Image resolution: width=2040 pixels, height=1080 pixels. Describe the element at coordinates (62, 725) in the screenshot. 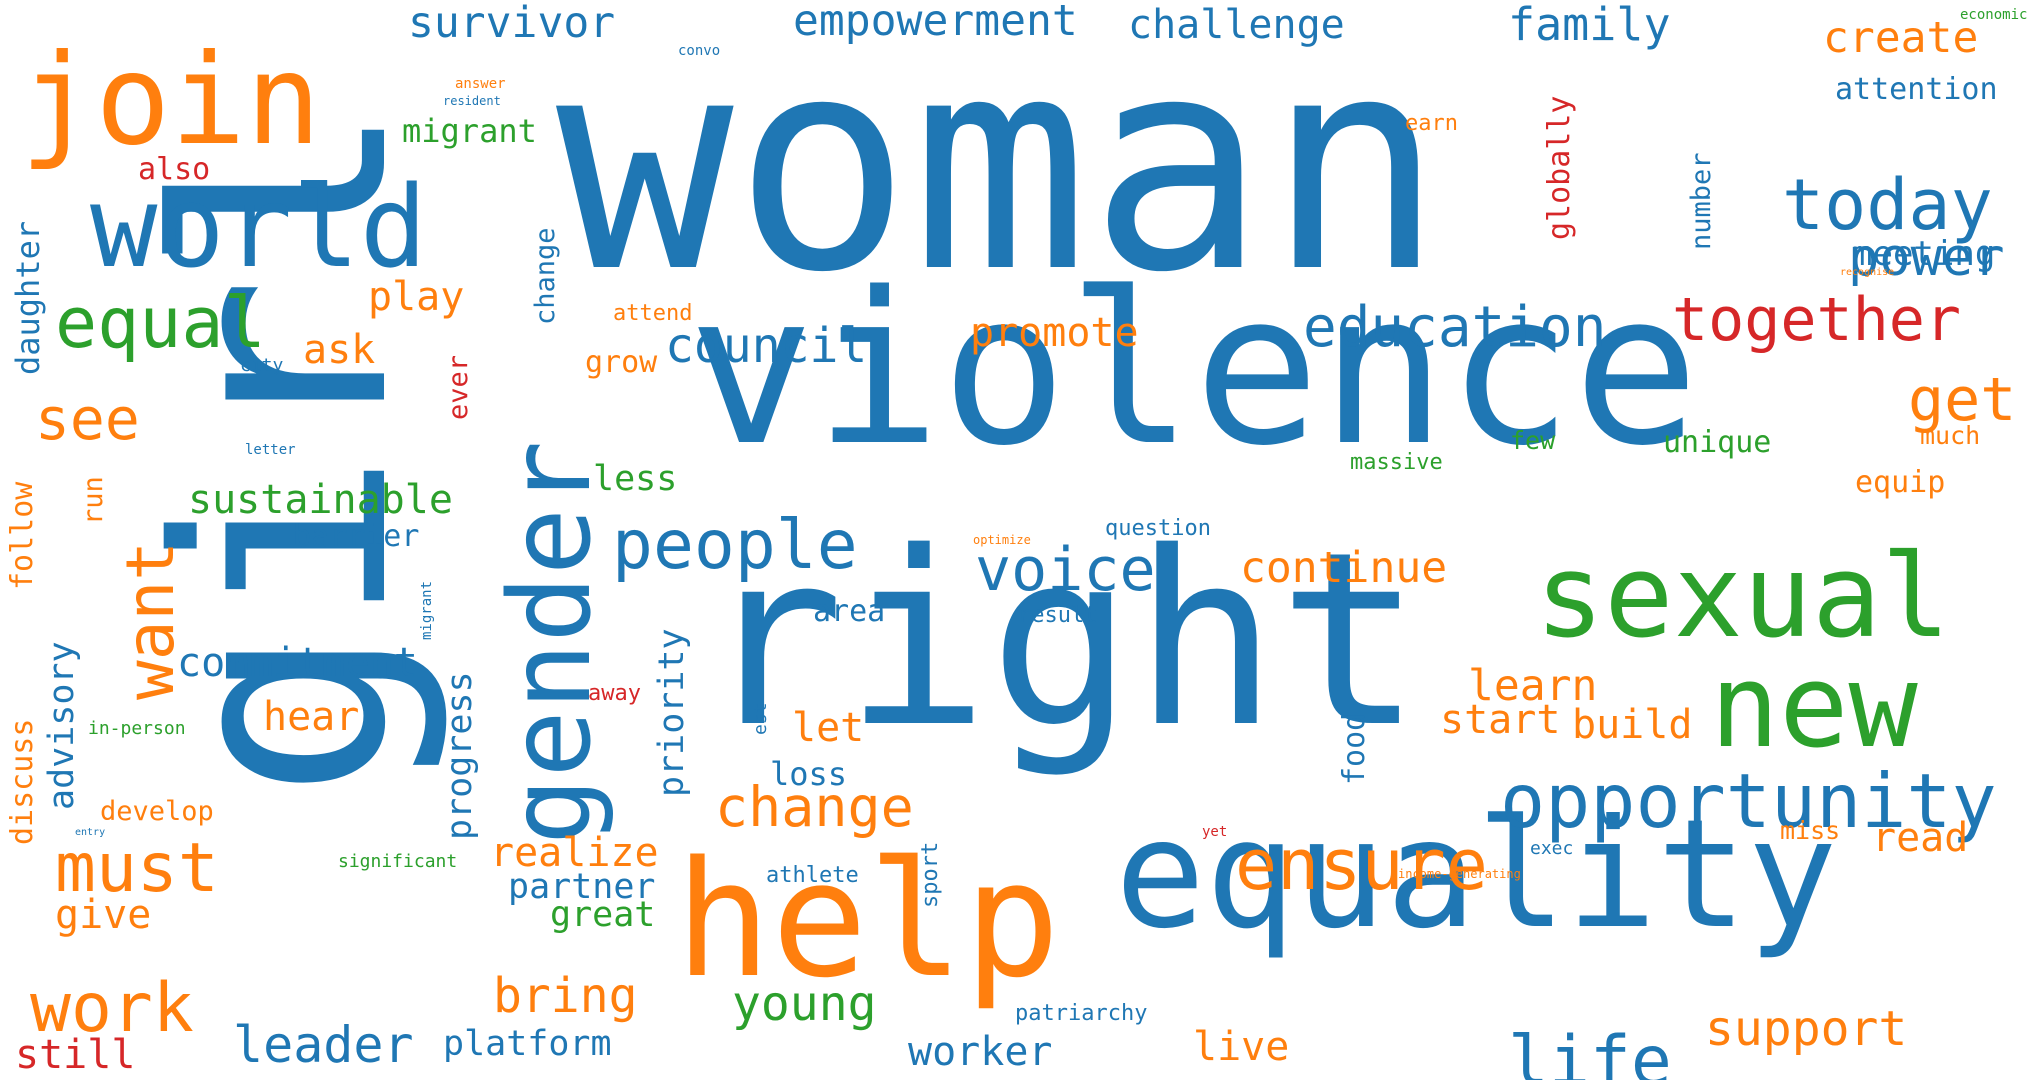

I see `cloud-word: advisory` at that location.